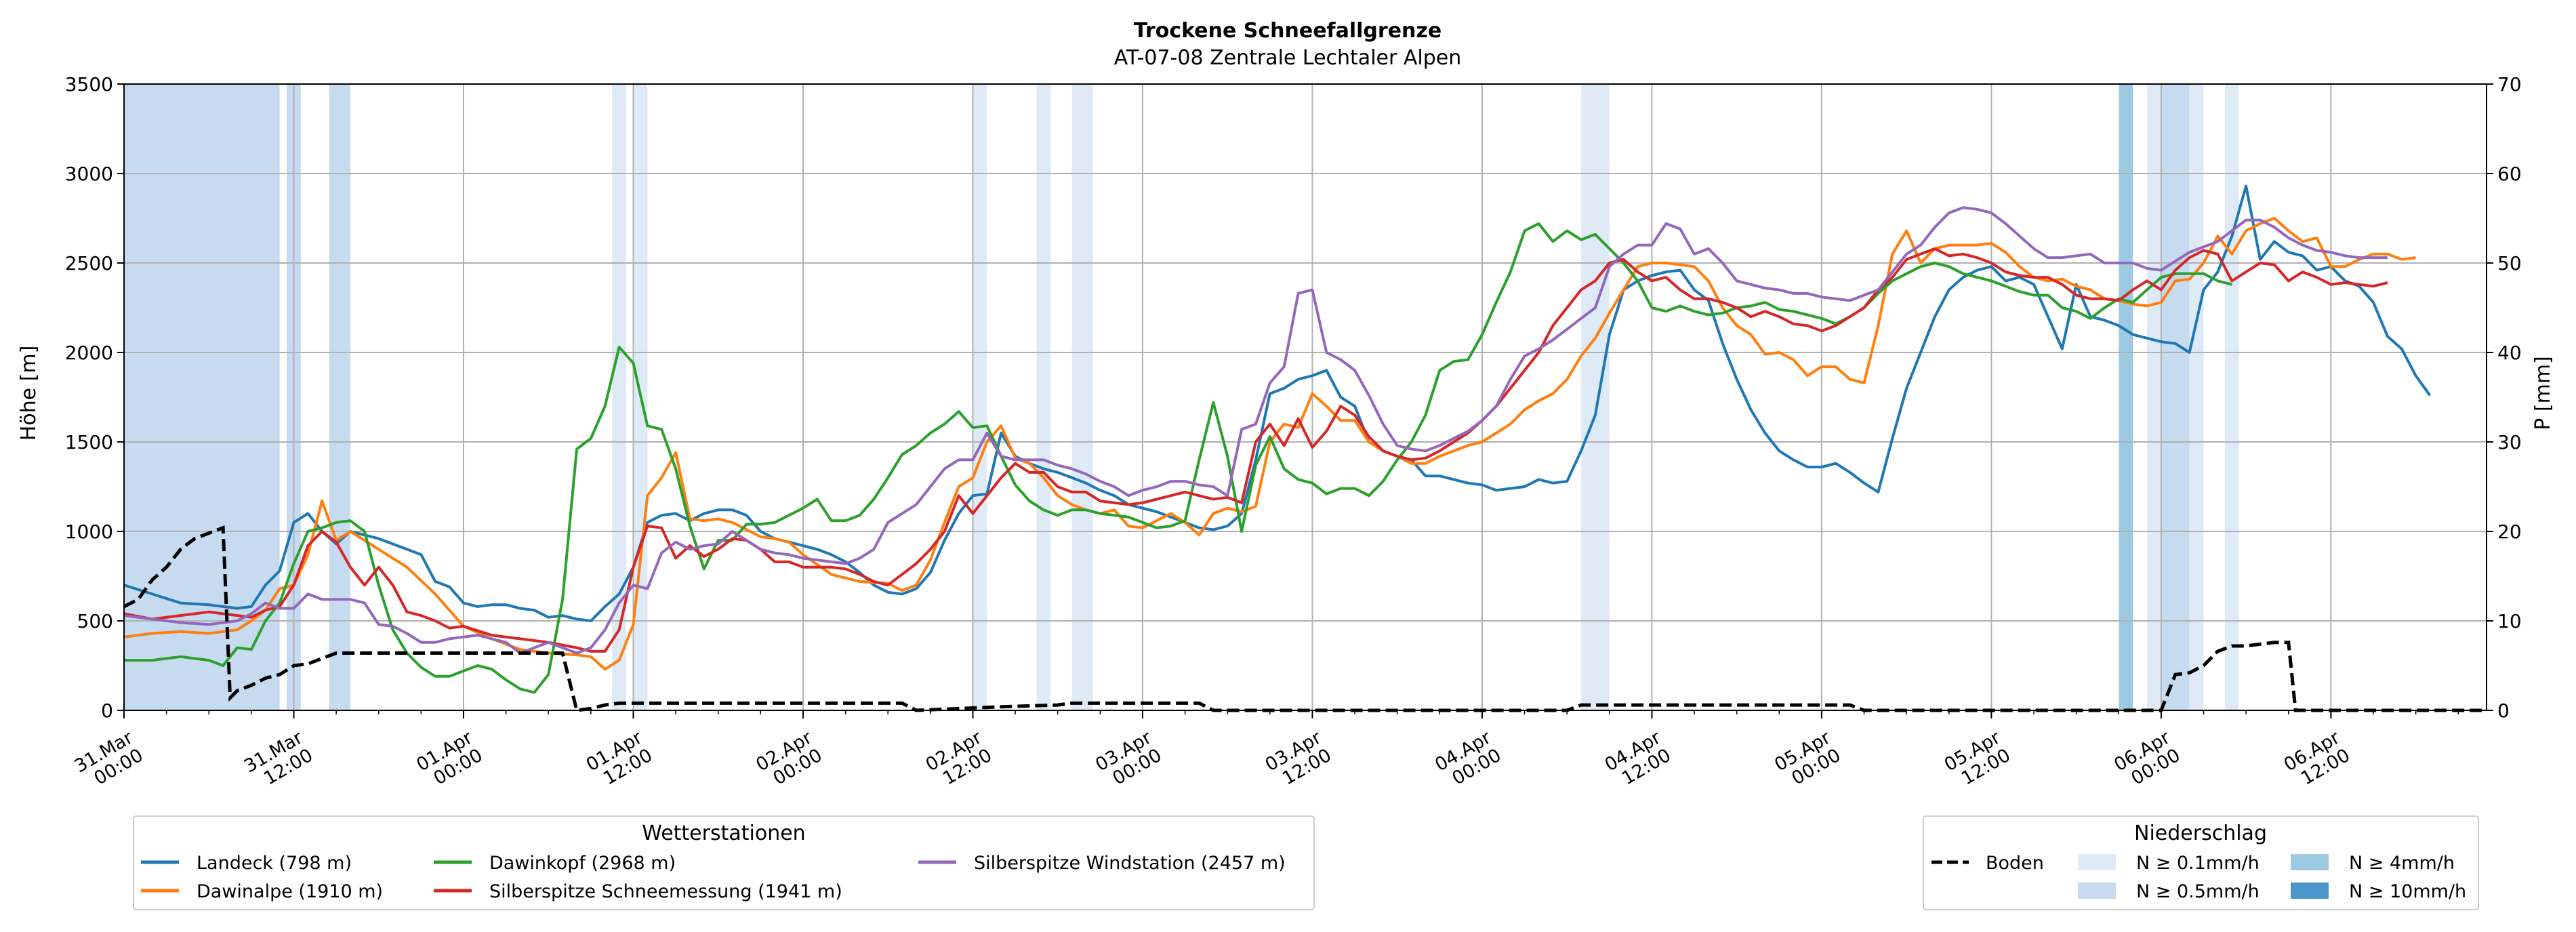 The height and width of the screenshot is (932, 2576). What do you see at coordinates (1288, 31) in the screenshot?
I see `chart-title: Trockene Schneefallgrenze` at bounding box center [1288, 31].